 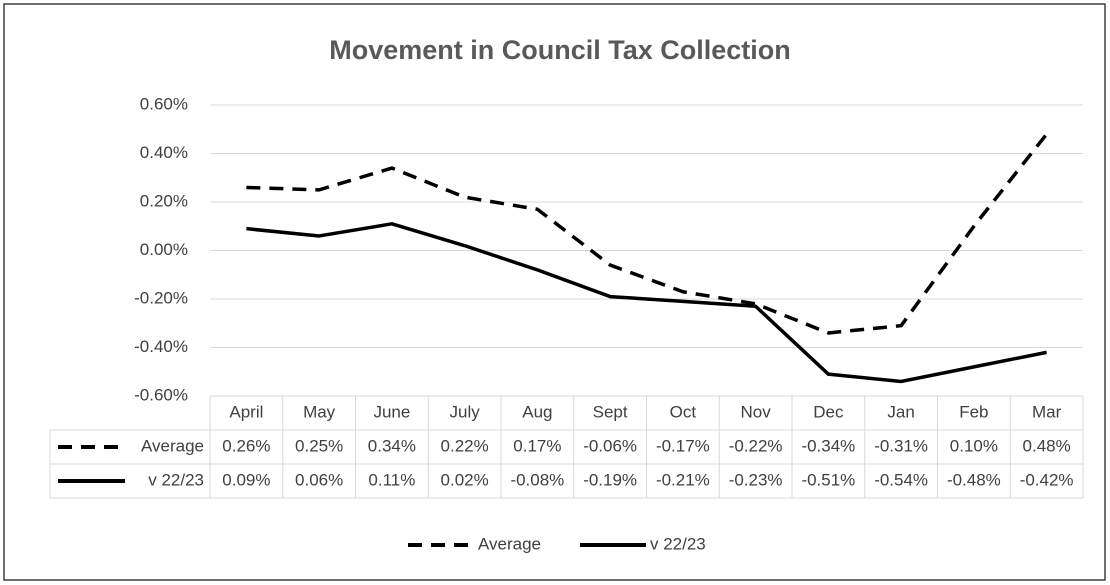 I want to click on y-tick-label: 0.60%, so click(x=164, y=103).